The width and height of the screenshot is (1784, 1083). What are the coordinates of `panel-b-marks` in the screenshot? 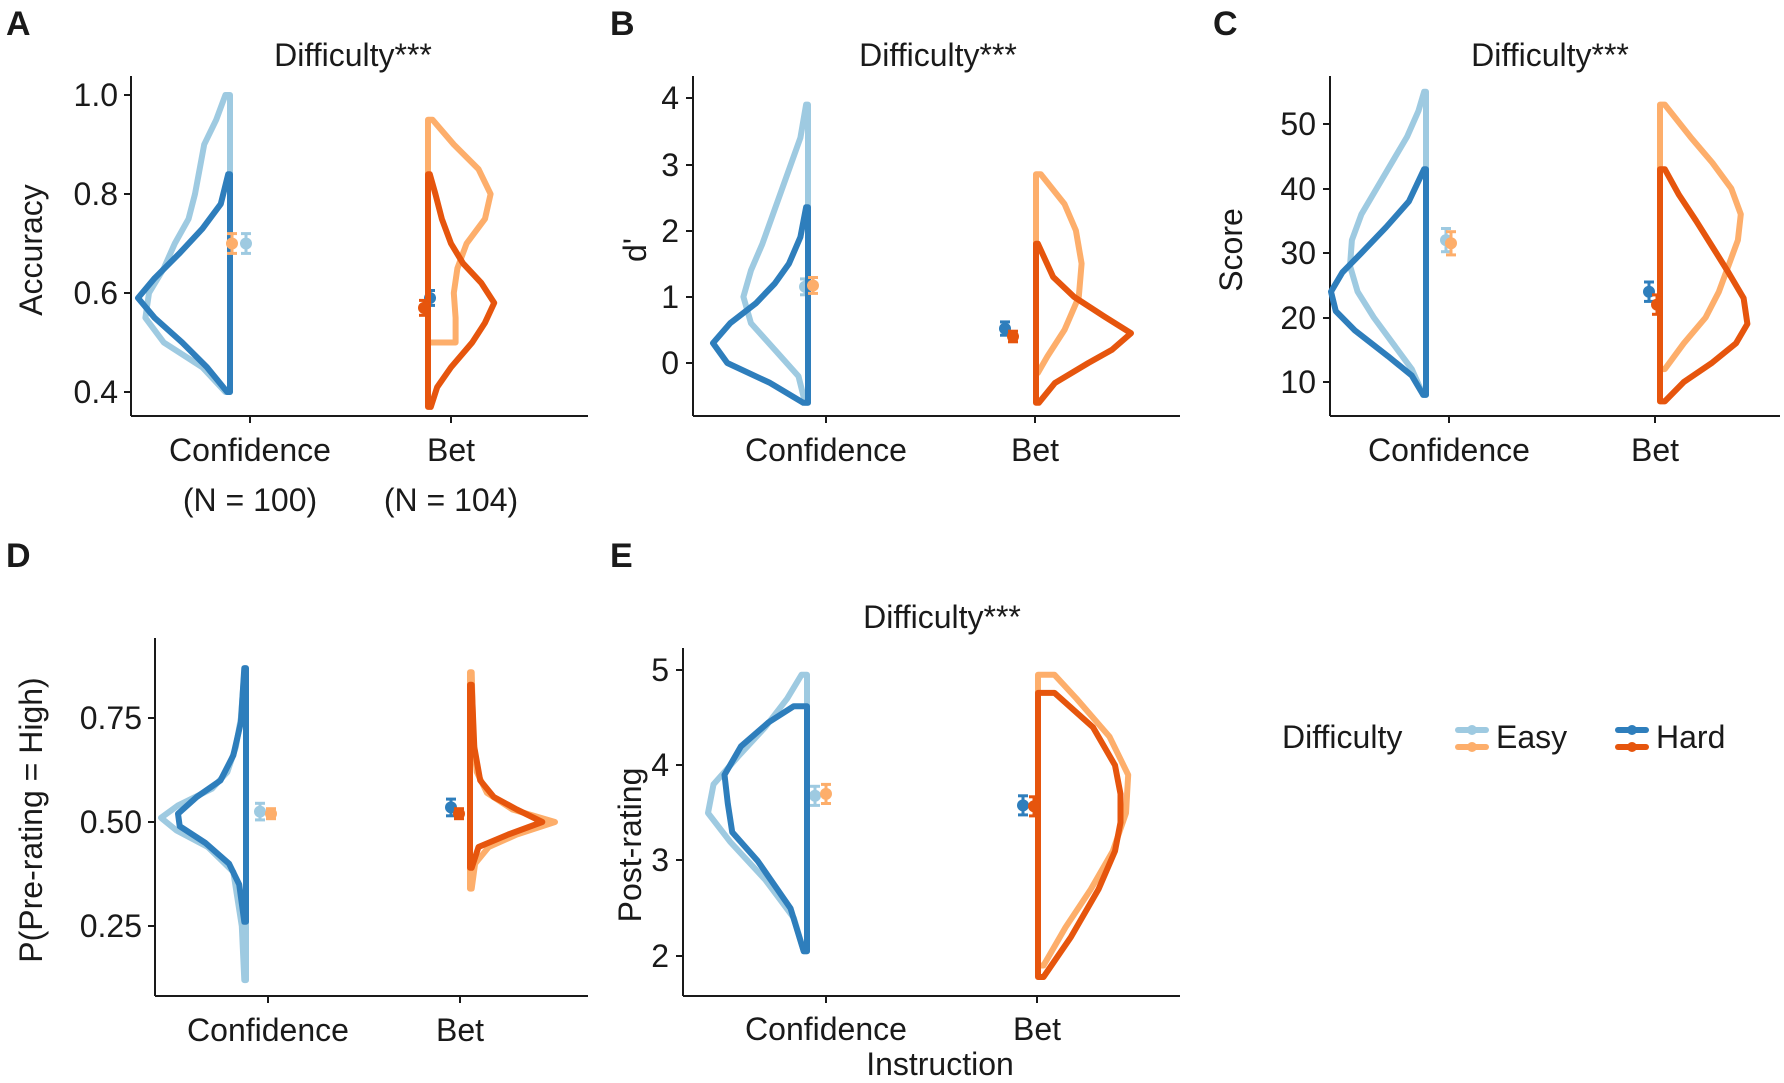 It's located at (922, 253).